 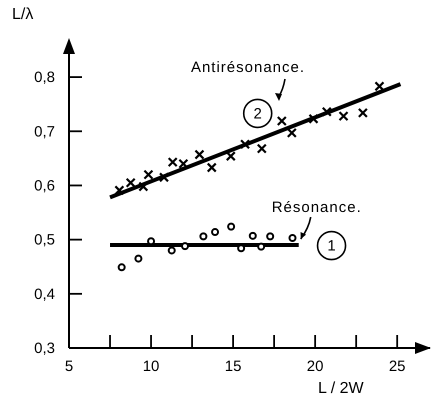 What do you see at coordinates (331, 246) in the screenshot?
I see `annotation: 1` at bounding box center [331, 246].